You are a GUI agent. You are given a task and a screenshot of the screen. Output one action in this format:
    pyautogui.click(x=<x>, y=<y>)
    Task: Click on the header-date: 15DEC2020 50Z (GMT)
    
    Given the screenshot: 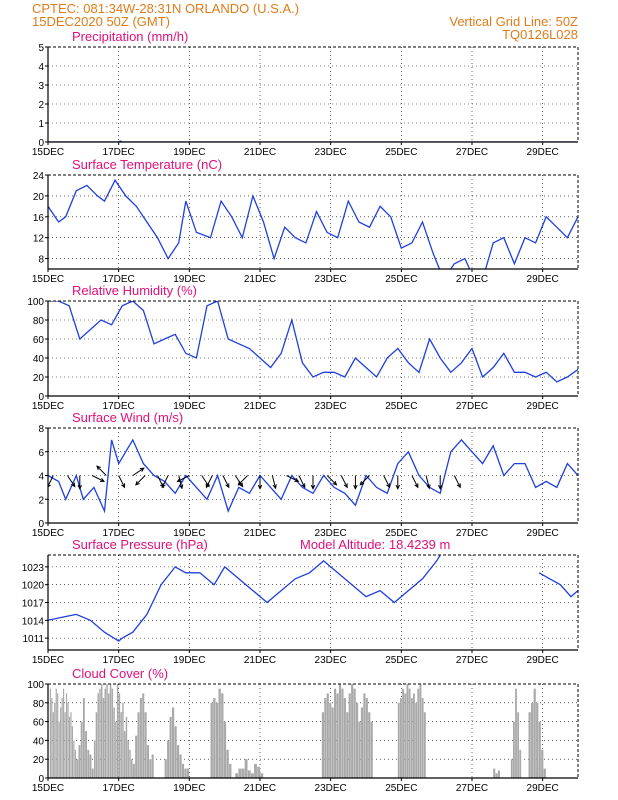 What is the action you would take?
    pyautogui.click(x=101, y=21)
    